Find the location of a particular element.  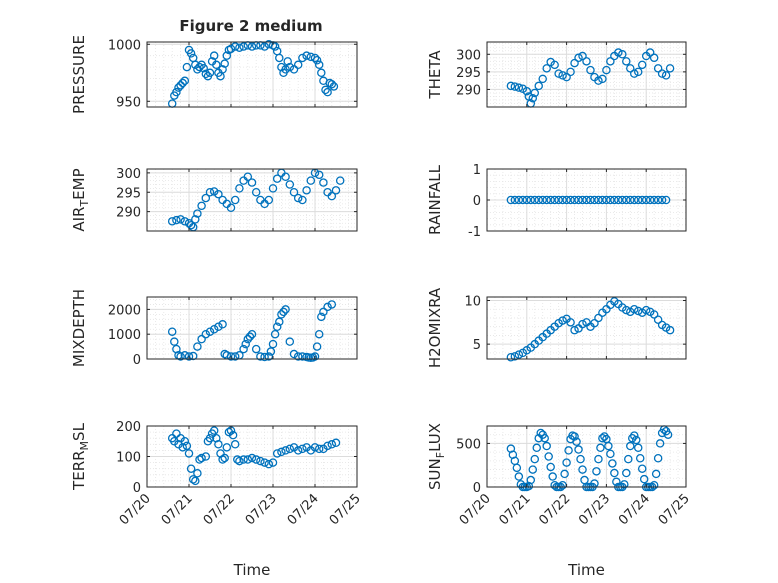

x-tick-label: 07/25 is located at coordinates (674, 509).